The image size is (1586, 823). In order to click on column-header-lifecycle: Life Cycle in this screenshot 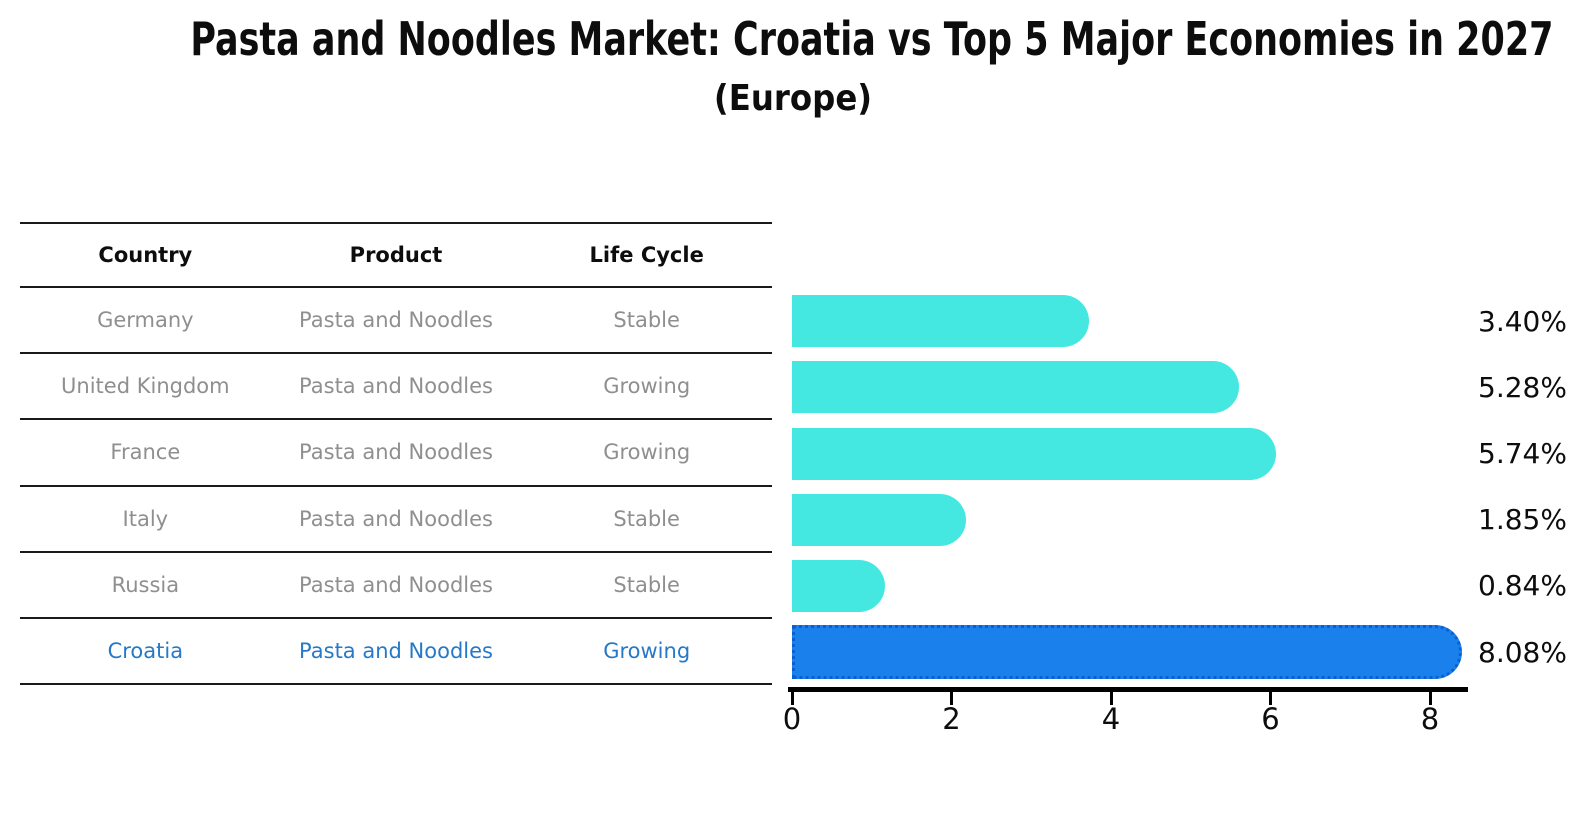, I will do `click(646, 255)`.